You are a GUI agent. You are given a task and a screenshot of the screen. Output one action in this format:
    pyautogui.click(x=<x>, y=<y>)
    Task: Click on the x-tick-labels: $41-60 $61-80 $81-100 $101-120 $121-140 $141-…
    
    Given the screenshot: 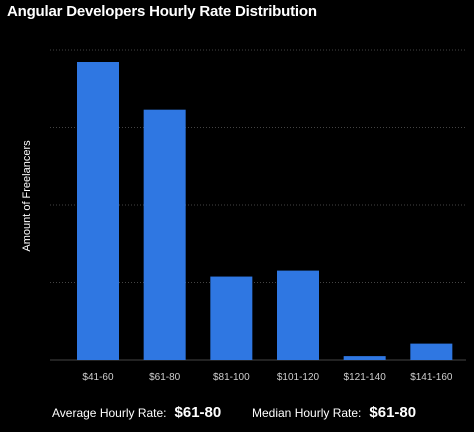 What is the action you would take?
    pyautogui.click(x=267, y=377)
    